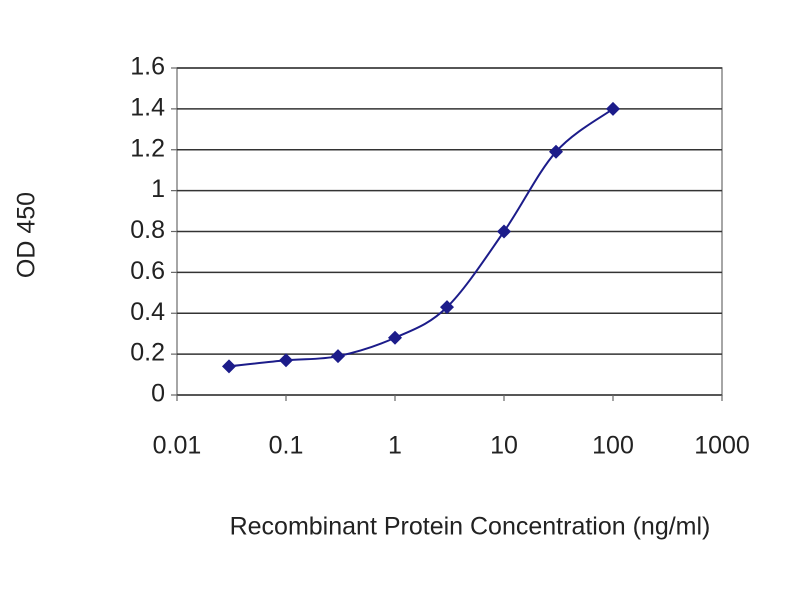 The height and width of the screenshot is (600, 800). Describe the element at coordinates (27, 235) in the screenshot. I see `y-axis-title: OD 450` at that location.